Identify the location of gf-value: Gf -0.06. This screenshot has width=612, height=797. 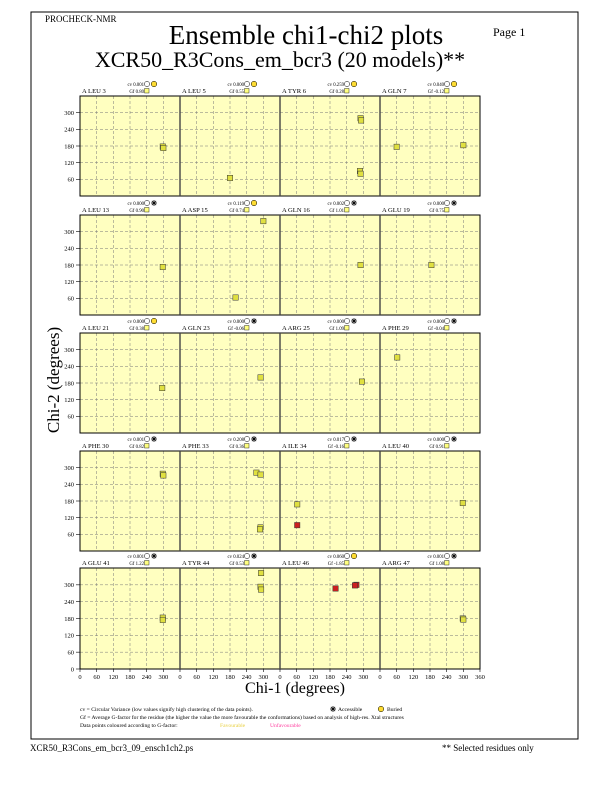
(236, 329).